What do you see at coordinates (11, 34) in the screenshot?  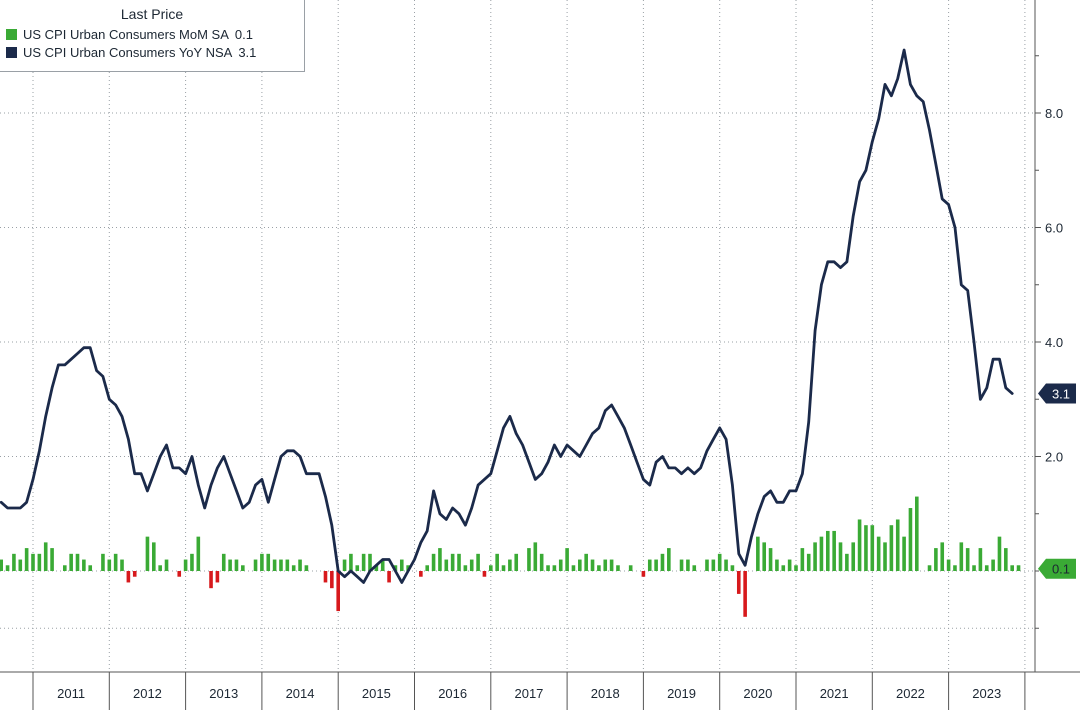 I see `legend-swatch-mom` at bounding box center [11, 34].